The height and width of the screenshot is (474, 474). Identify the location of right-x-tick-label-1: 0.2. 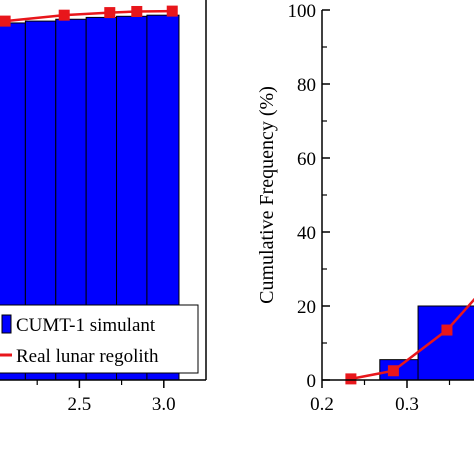
(322, 404).